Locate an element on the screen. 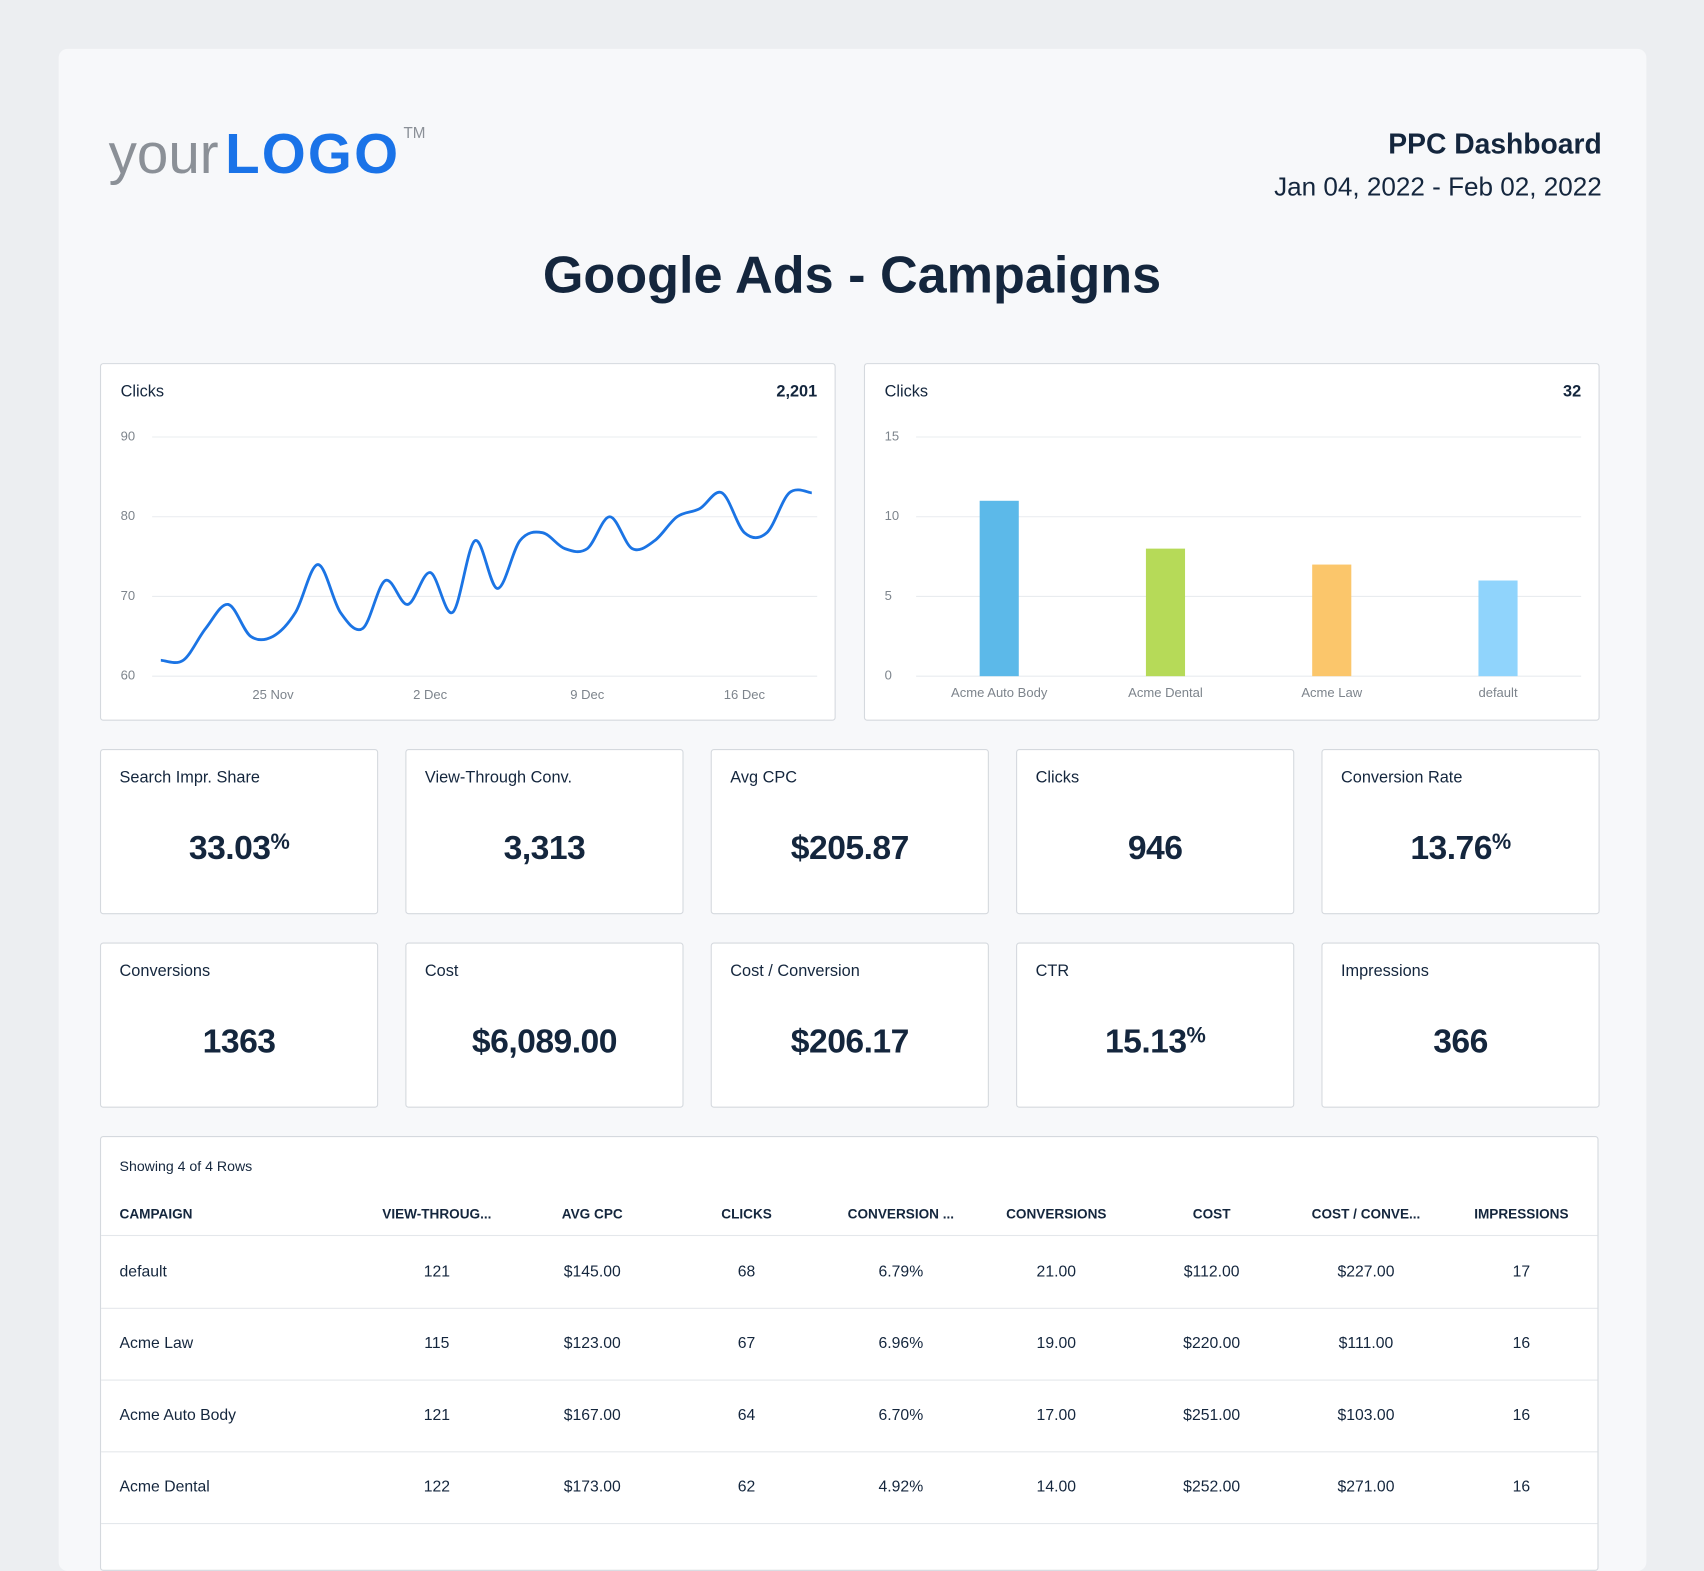  x-tick-label: Acme Law is located at coordinates (1331, 692).